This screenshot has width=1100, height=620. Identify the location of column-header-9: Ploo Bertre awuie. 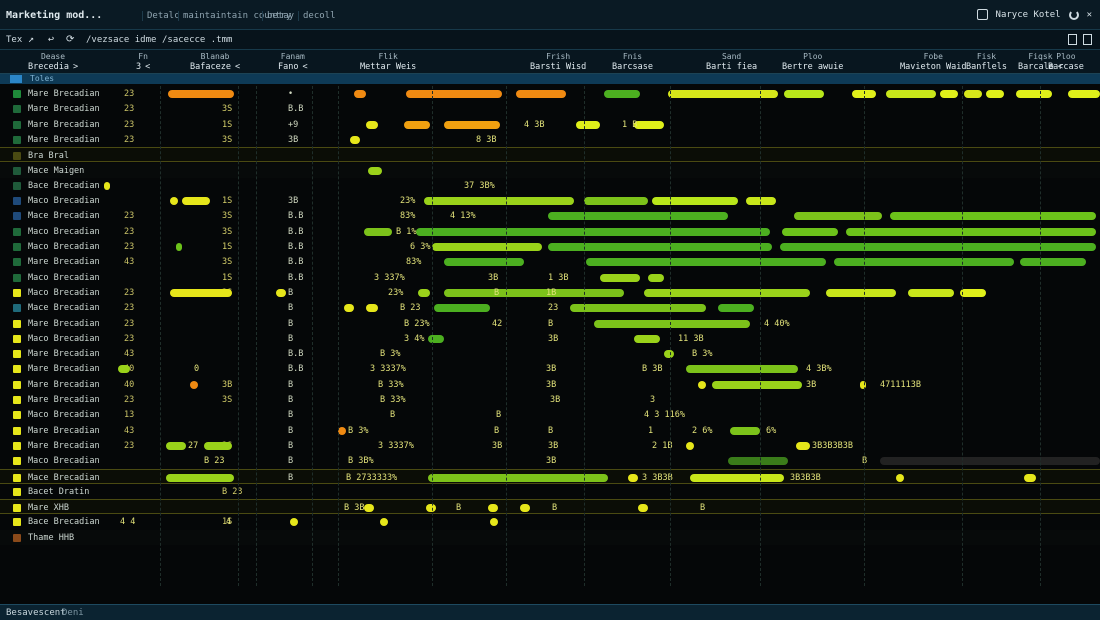
(812, 62).